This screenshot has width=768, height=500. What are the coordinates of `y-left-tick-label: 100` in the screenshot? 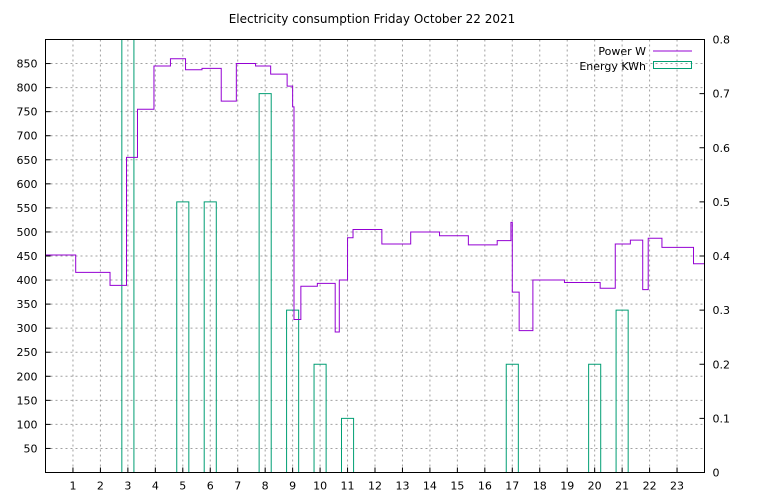 It's located at (27, 424).